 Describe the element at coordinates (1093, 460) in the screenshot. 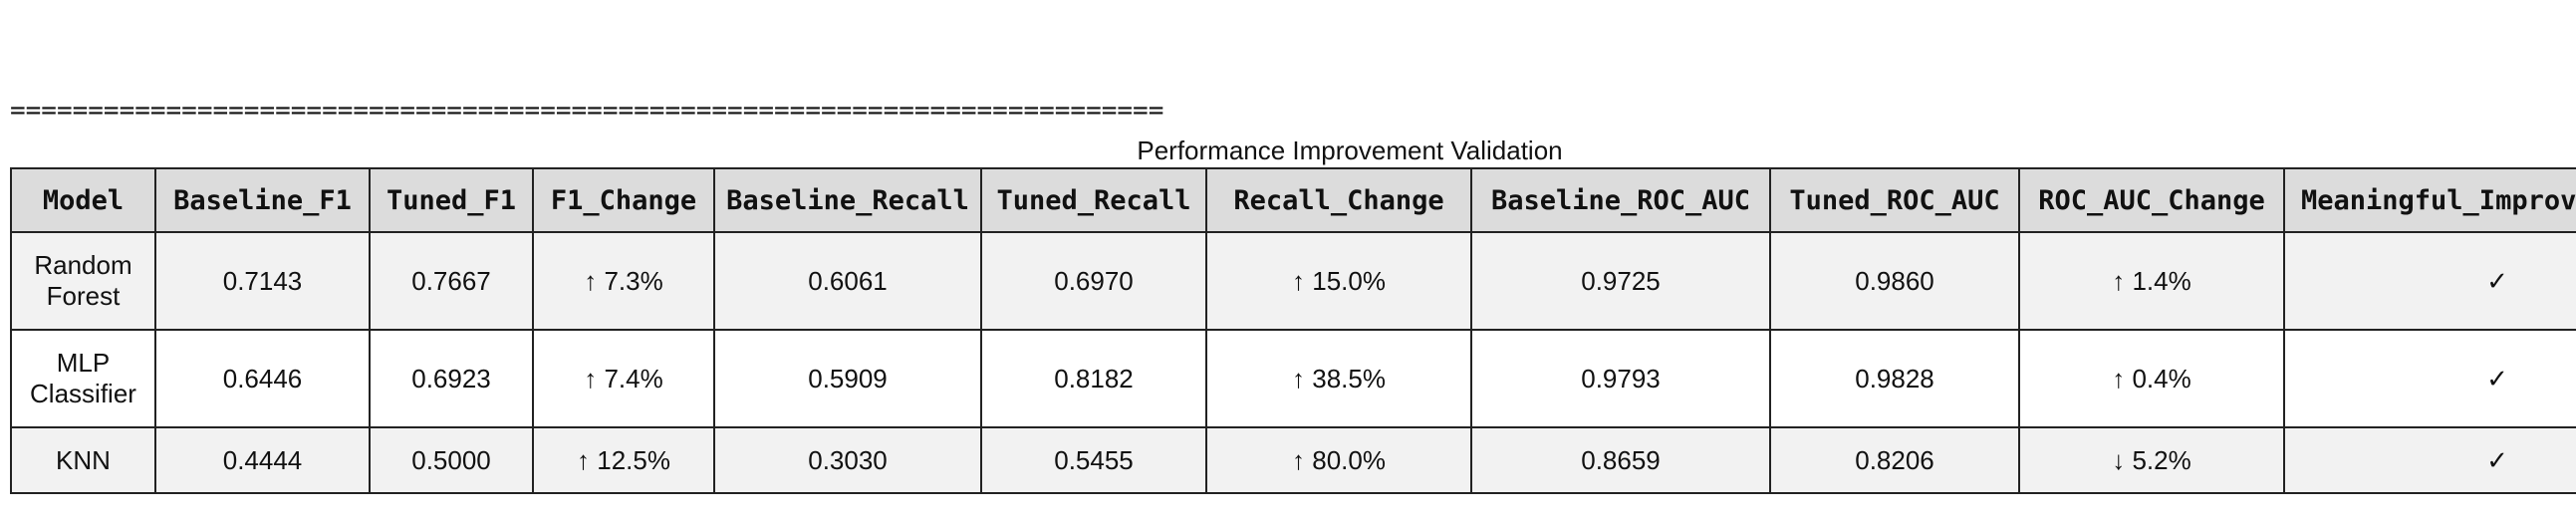

I see `cell-tuned-recall: 0.5455` at that location.